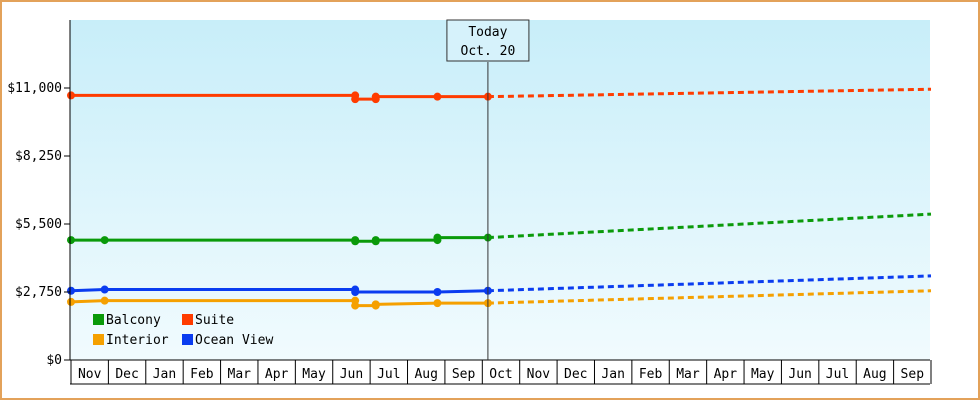  What do you see at coordinates (487, 32) in the screenshot?
I see `today-label: Today` at bounding box center [487, 32].